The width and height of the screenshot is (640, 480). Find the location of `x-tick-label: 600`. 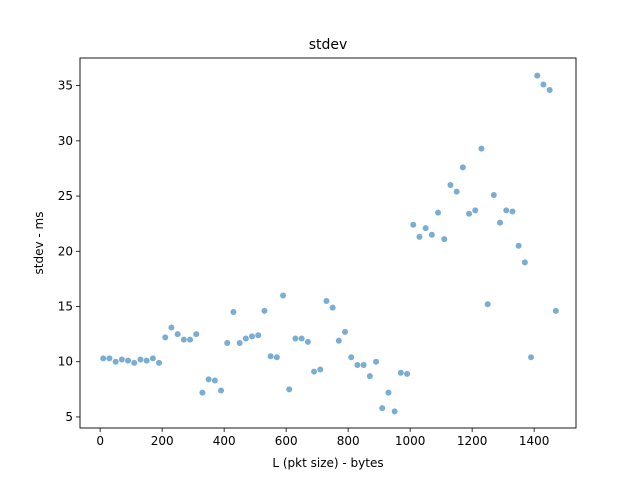

x-tick-label: 600 is located at coordinates (286, 441).